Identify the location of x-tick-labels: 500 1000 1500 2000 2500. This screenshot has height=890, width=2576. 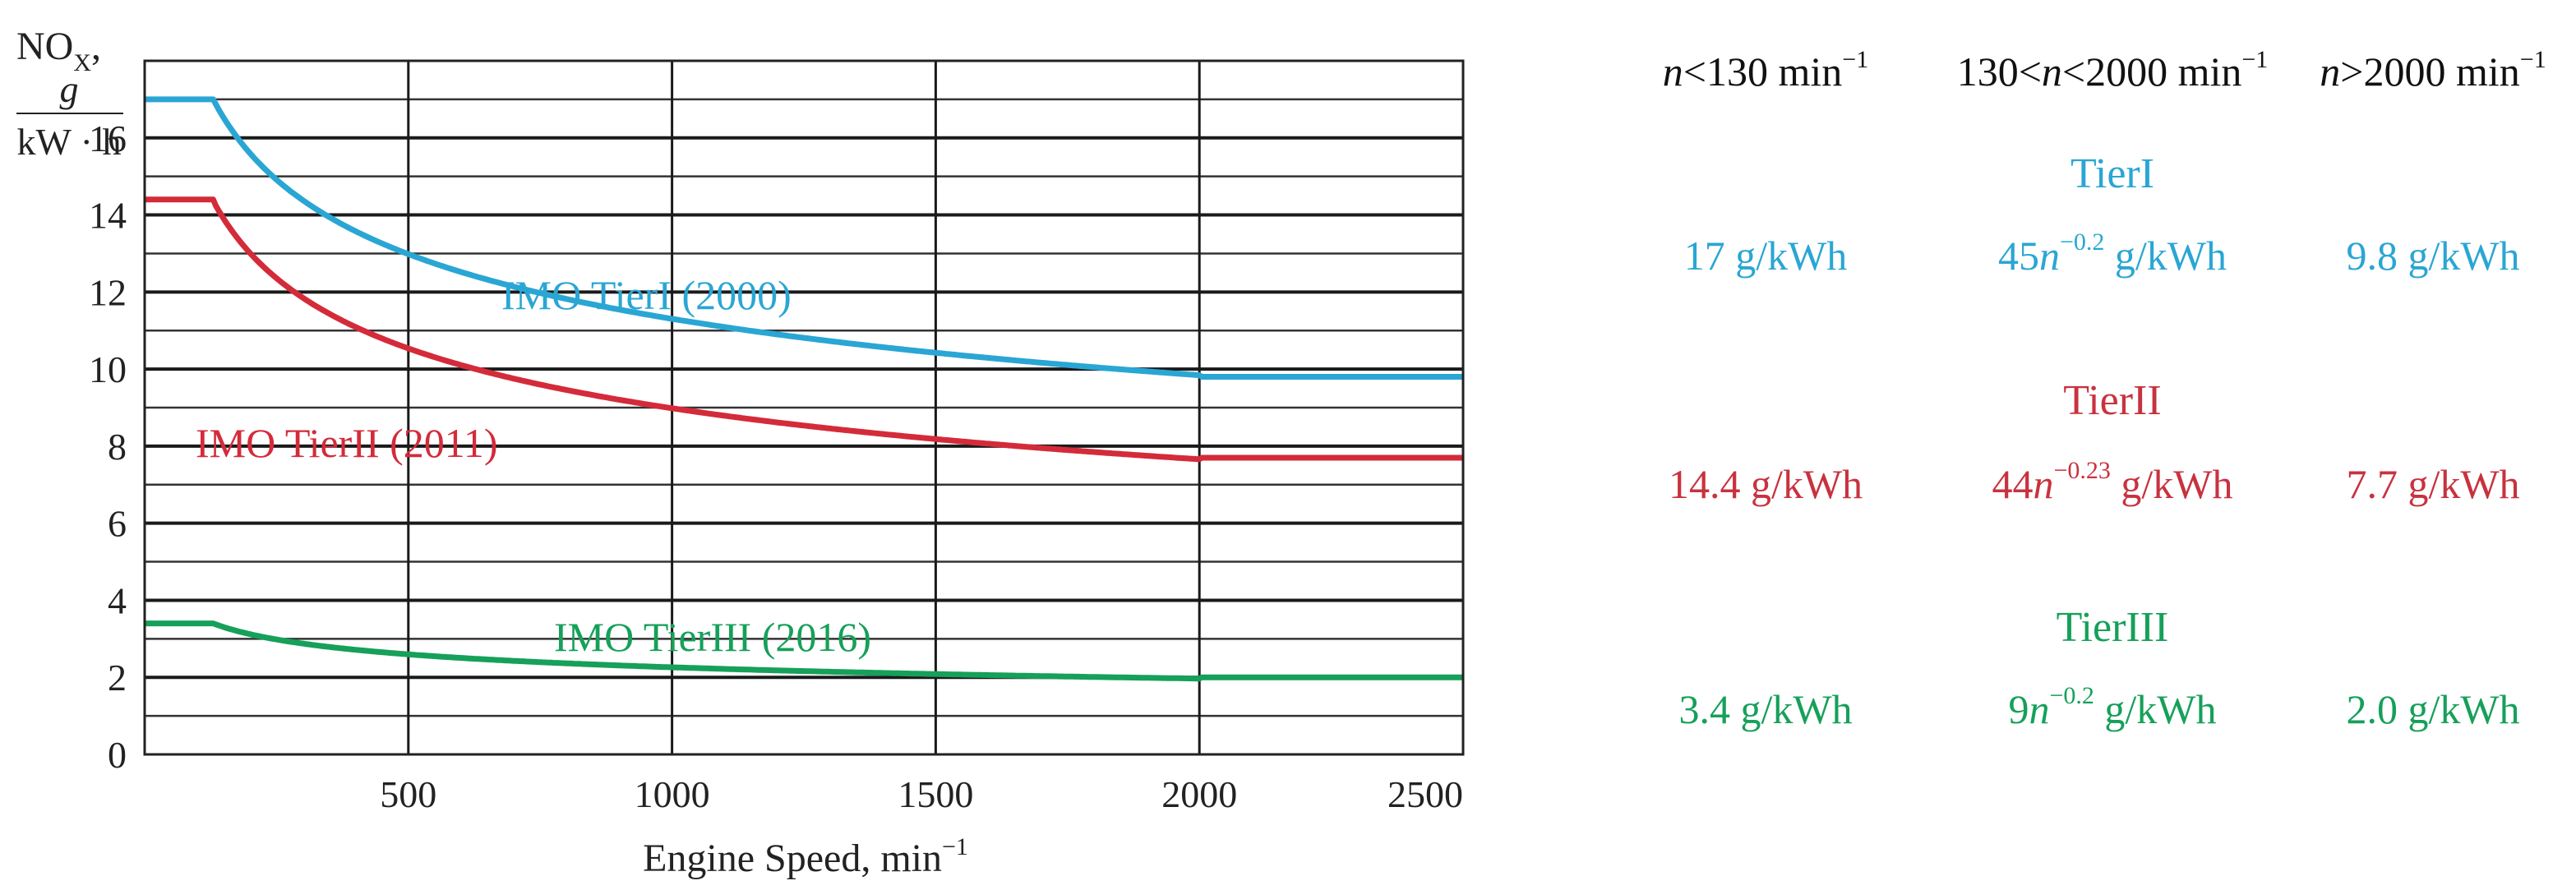
(922, 794).